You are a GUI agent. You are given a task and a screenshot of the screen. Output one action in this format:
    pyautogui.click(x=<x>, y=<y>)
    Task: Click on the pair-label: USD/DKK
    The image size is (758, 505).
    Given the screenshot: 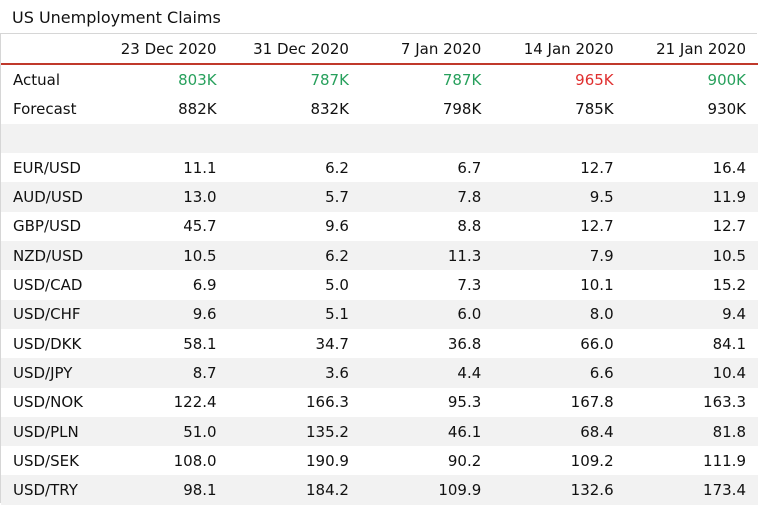 What is the action you would take?
    pyautogui.click(x=47, y=343)
    